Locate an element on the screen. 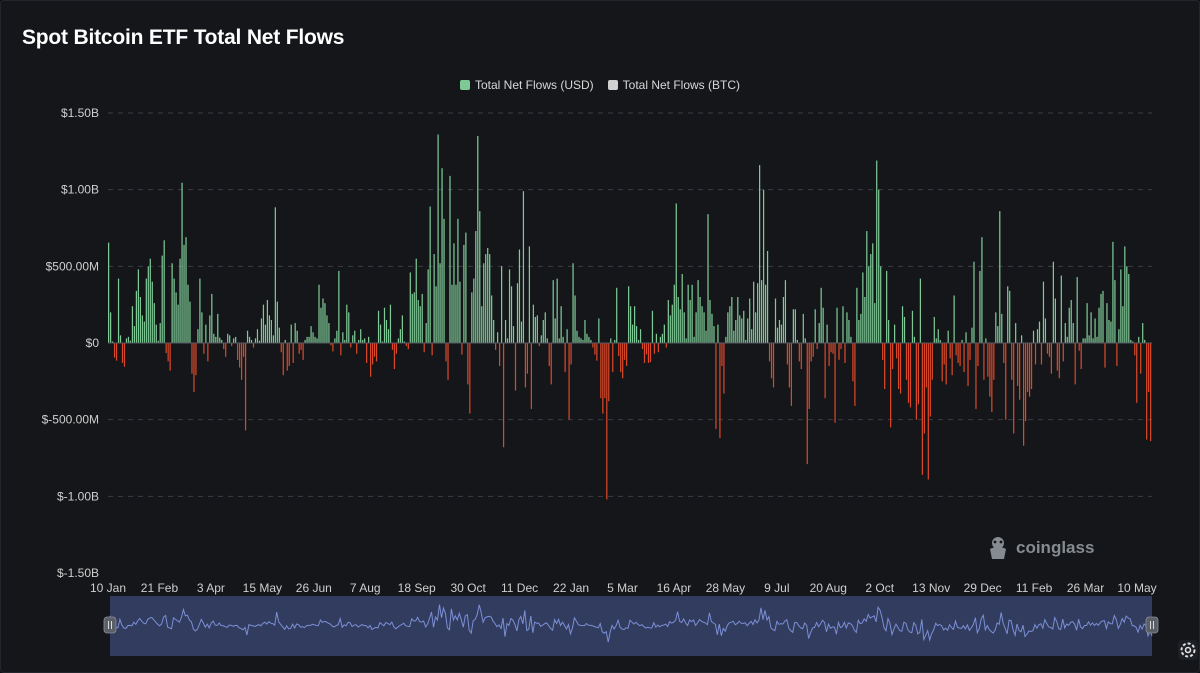  navigator-handle-left is located at coordinates (110, 625).